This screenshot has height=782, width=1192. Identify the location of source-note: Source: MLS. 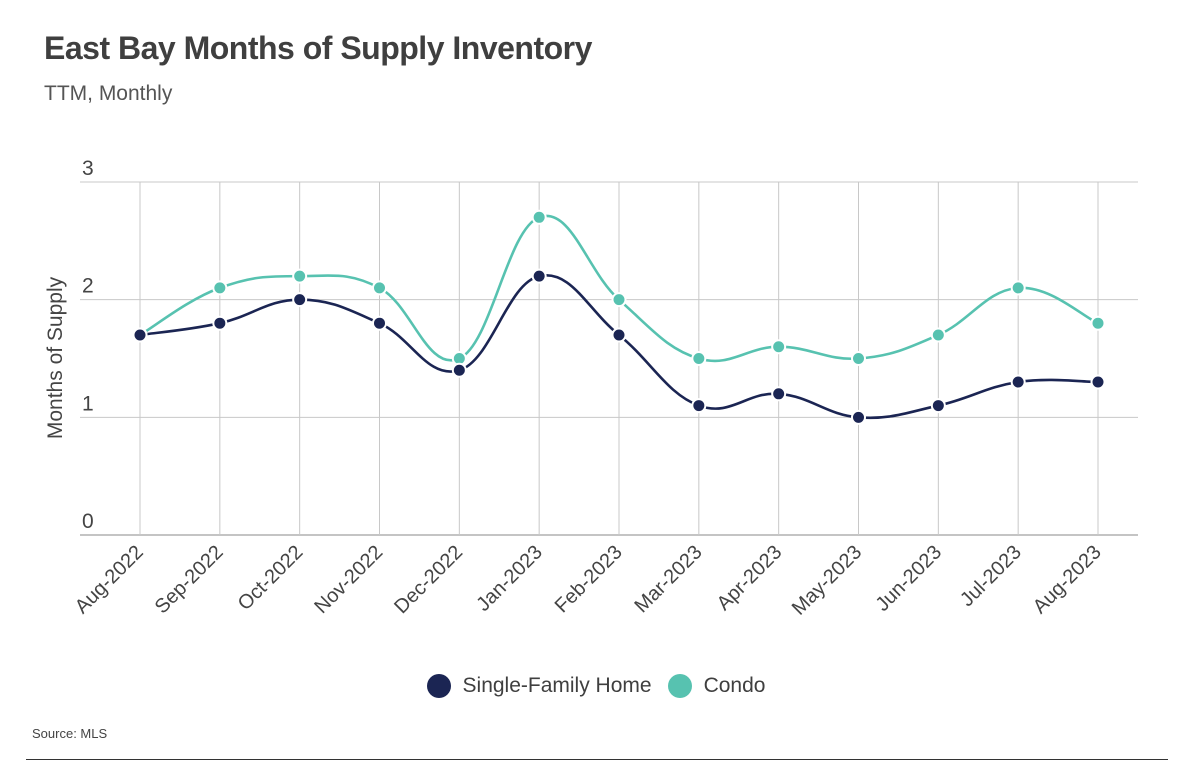
(70, 733).